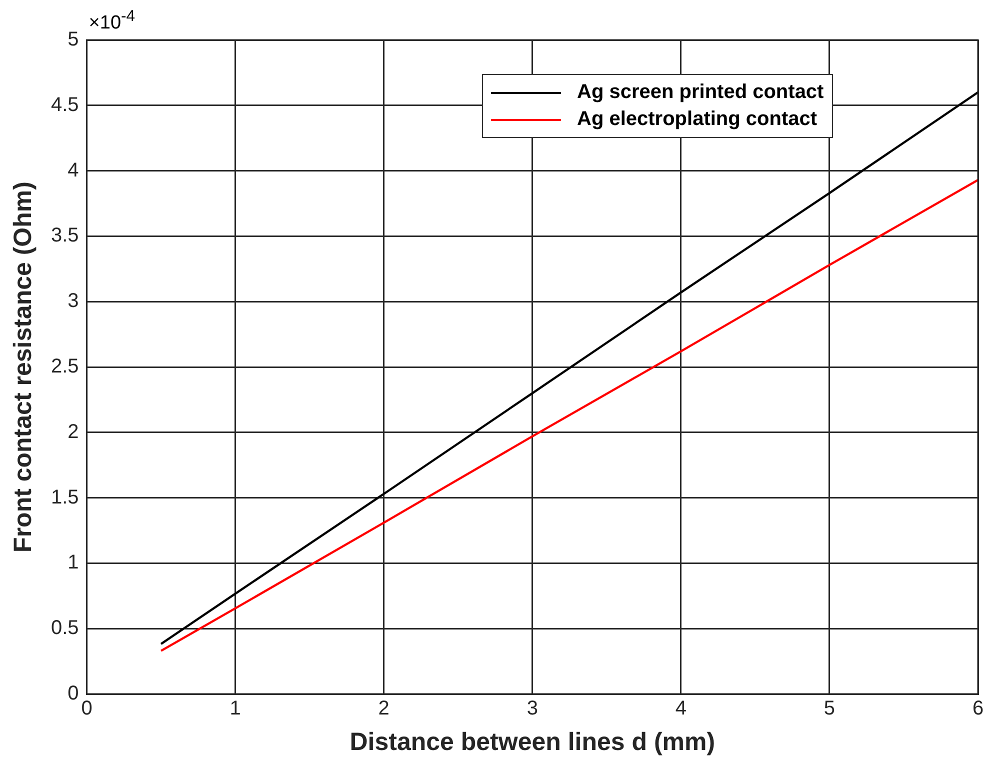 The image size is (988, 767). Describe the element at coordinates (112, 21) in the screenshot. I see `text: ×10$^{-4}$` at that location.